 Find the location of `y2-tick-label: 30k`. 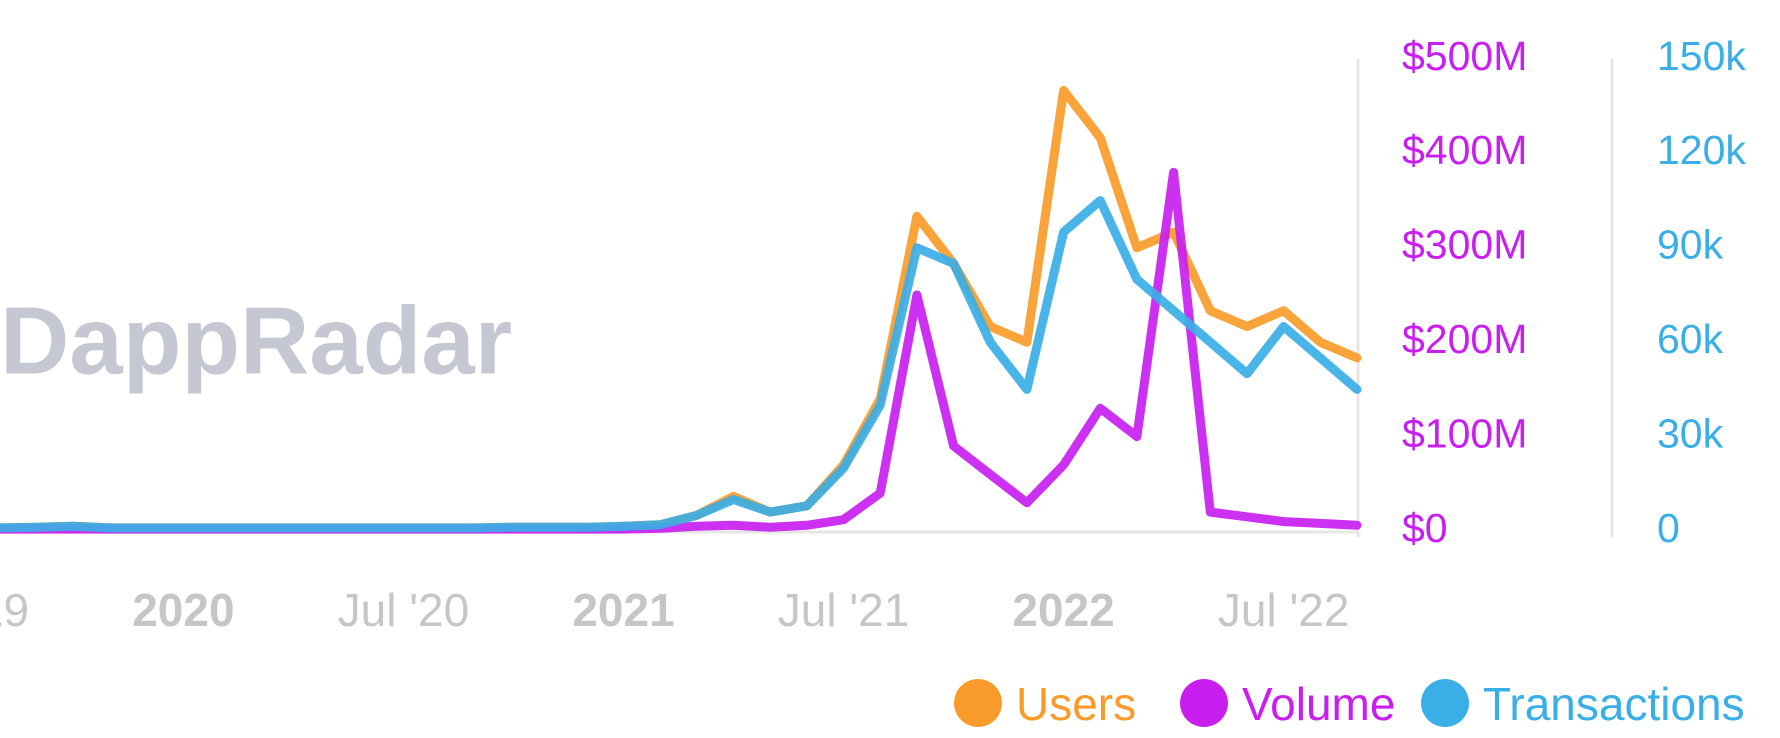

y2-tick-label: 30k is located at coordinates (1690, 433).